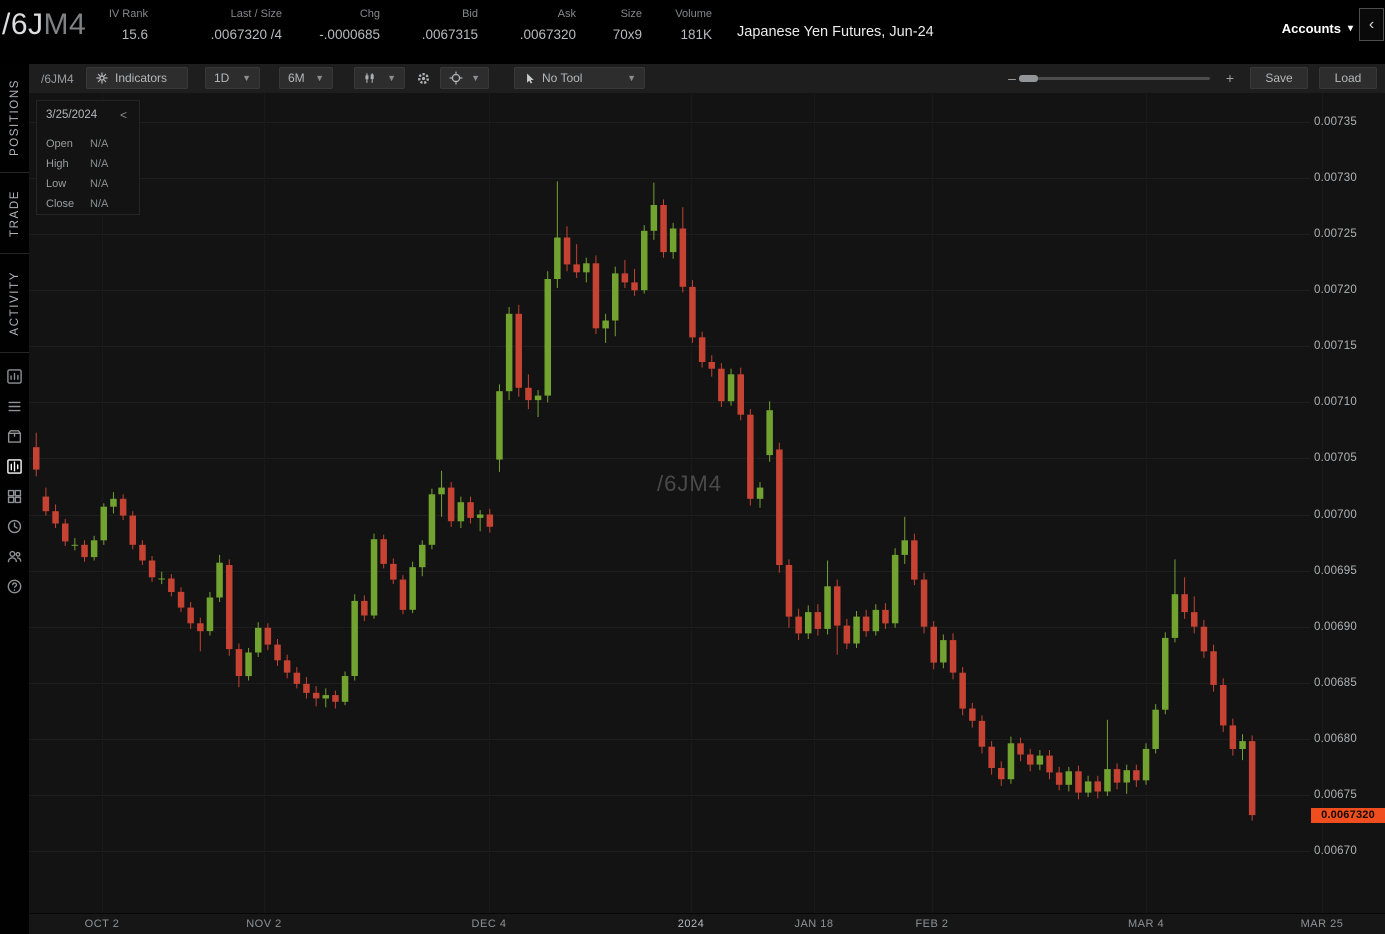 The height and width of the screenshot is (934, 1385). What do you see at coordinates (77, 204) in the screenshot?
I see `ohlc-row: Close N/A` at bounding box center [77, 204].